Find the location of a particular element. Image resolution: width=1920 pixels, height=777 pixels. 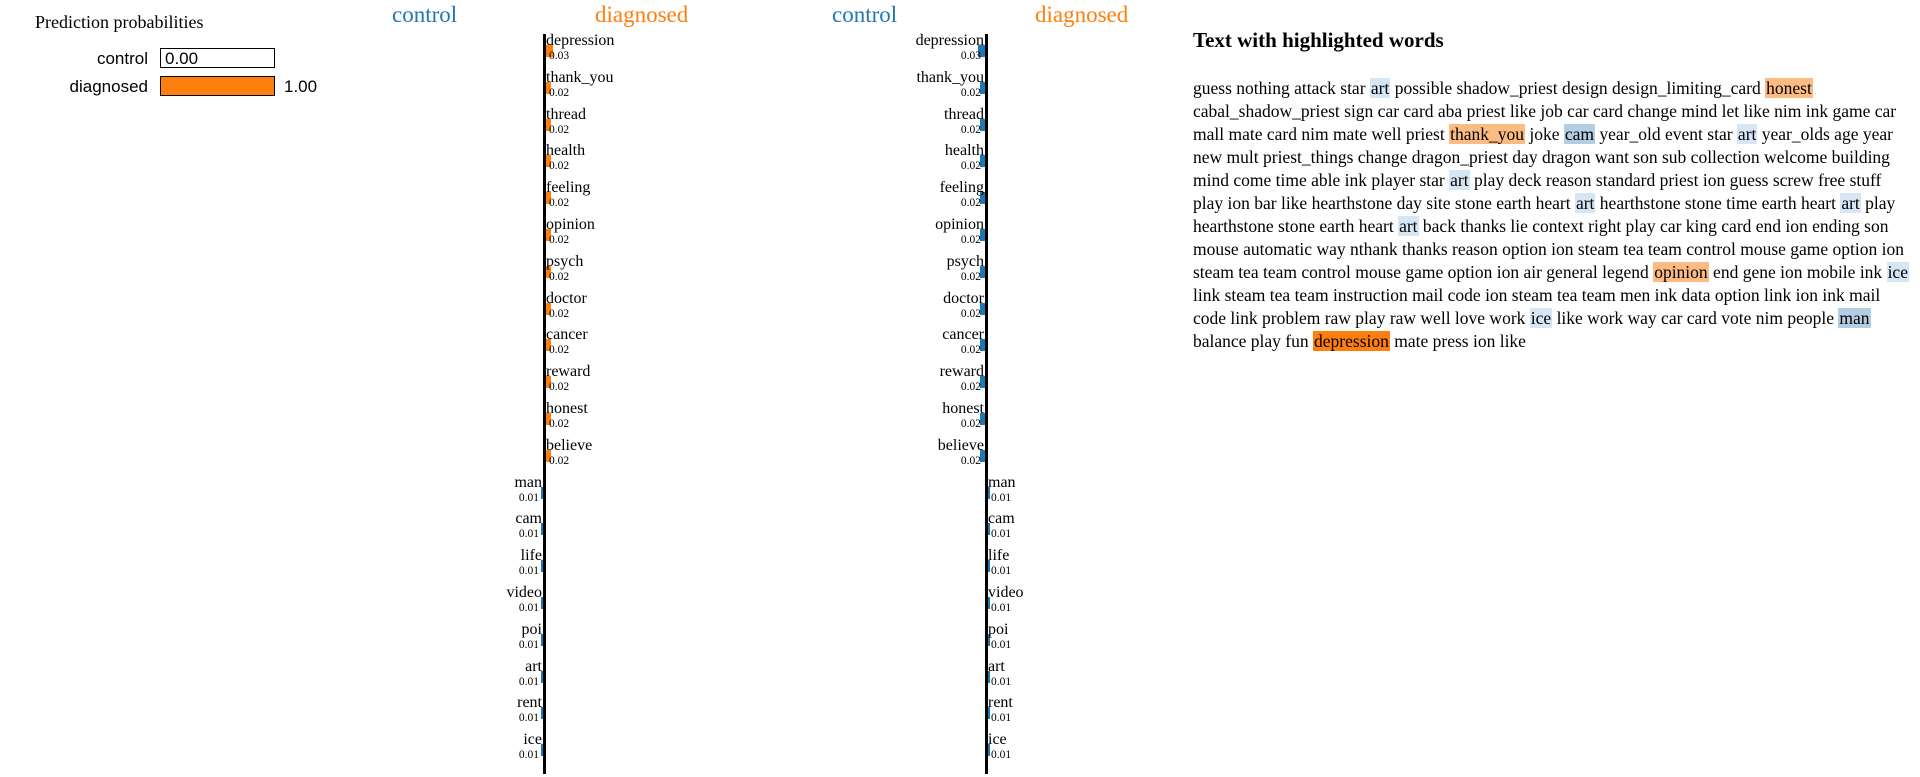

prob-bar is located at coordinates (217, 58).